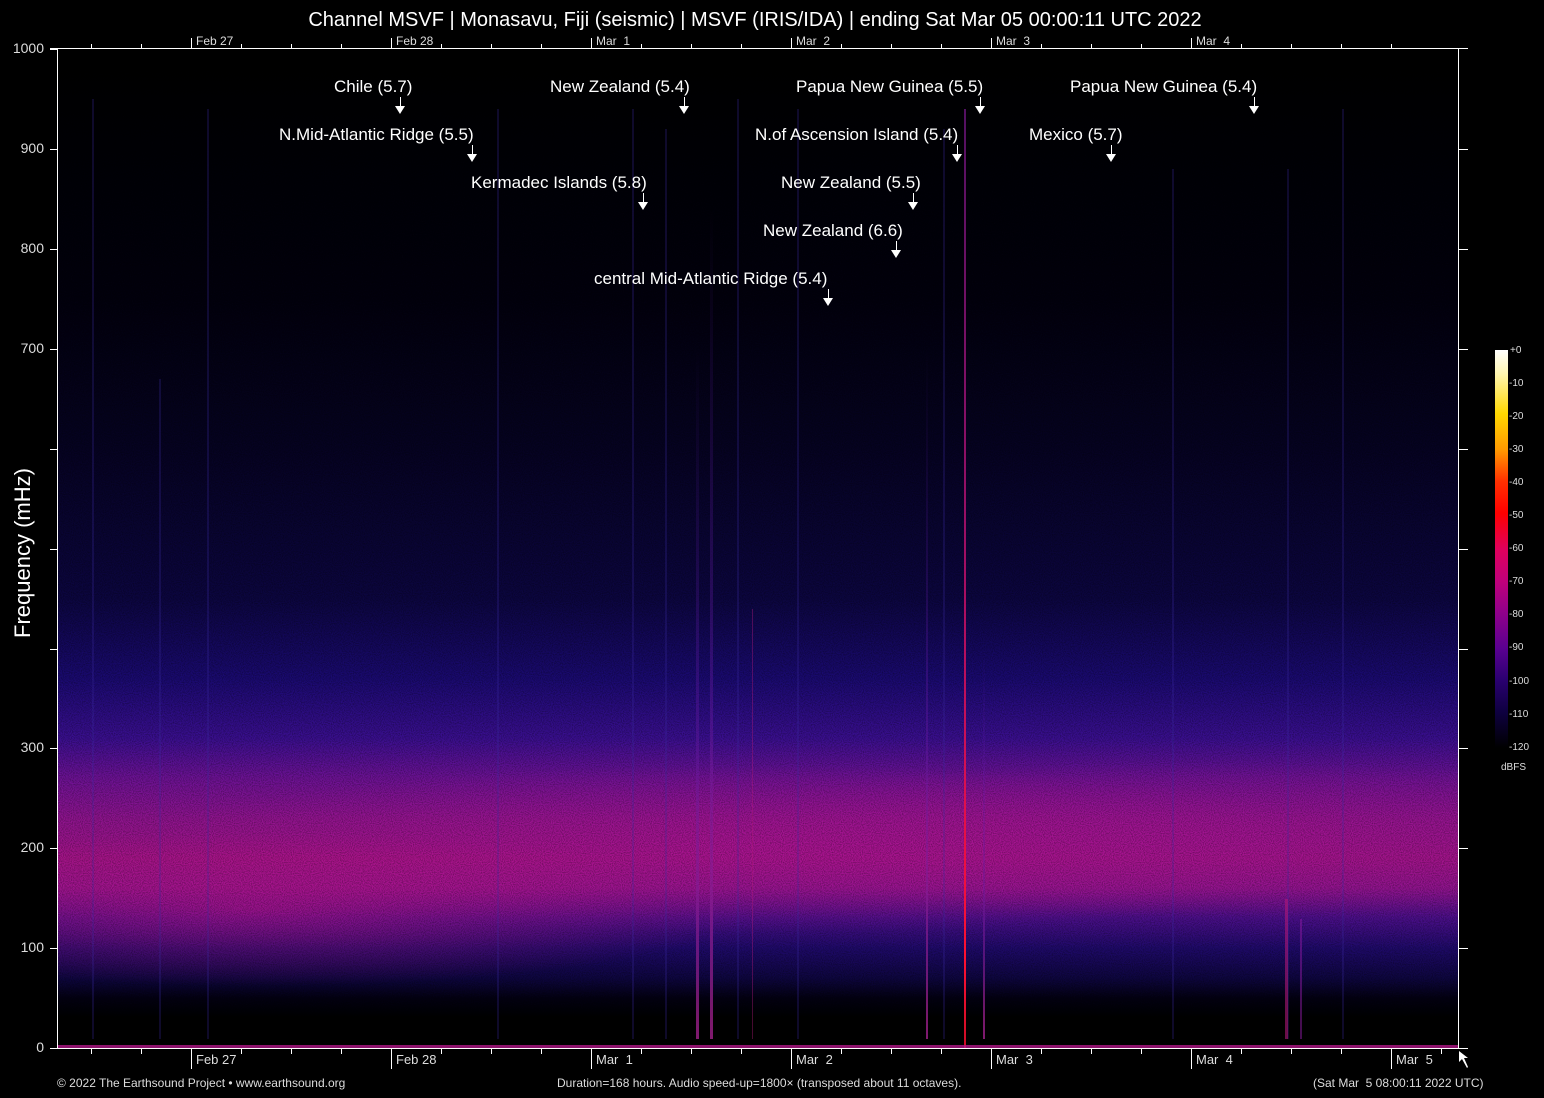  Describe the element at coordinates (1414, 1059) in the screenshot. I see `x-tick-label: Mar 5` at that location.